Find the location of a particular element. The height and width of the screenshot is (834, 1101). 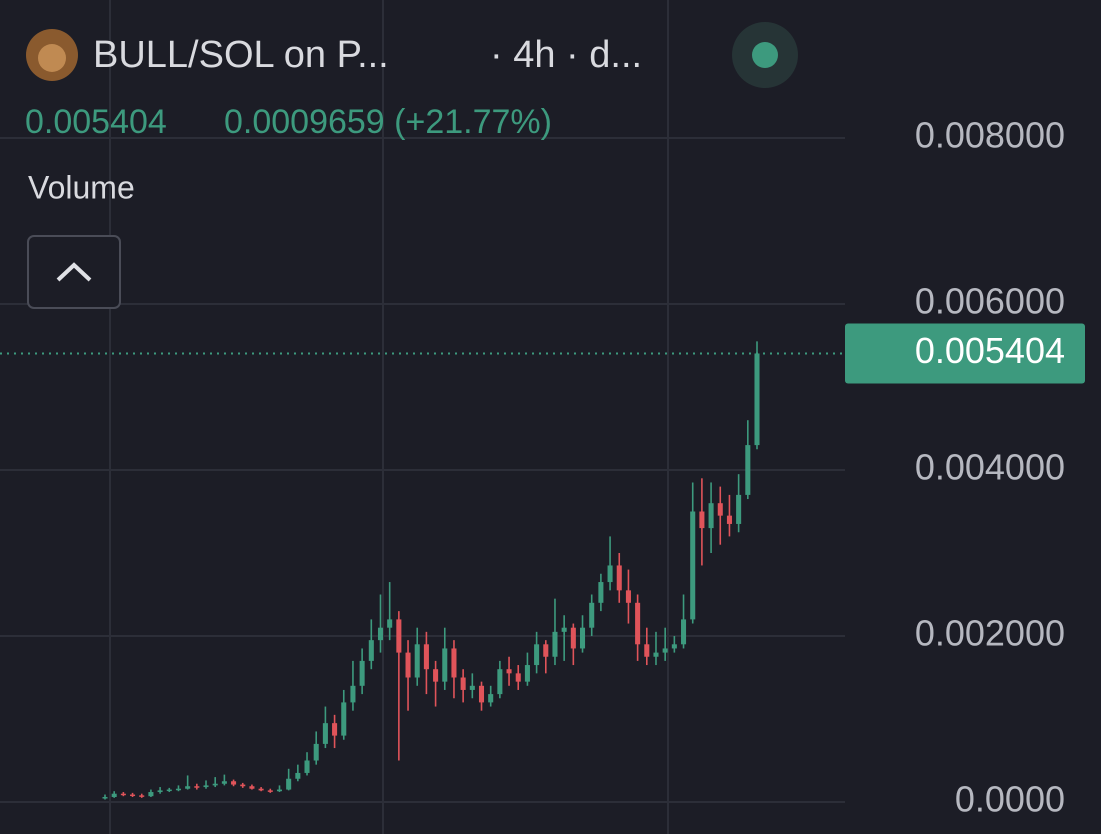

y-tick-label: 0.002000 is located at coordinates (990, 633).